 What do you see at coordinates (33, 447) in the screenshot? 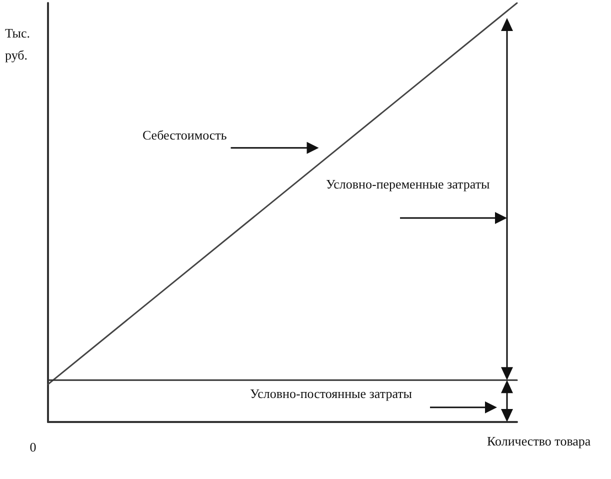
I see `text: 0` at bounding box center [33, 447].